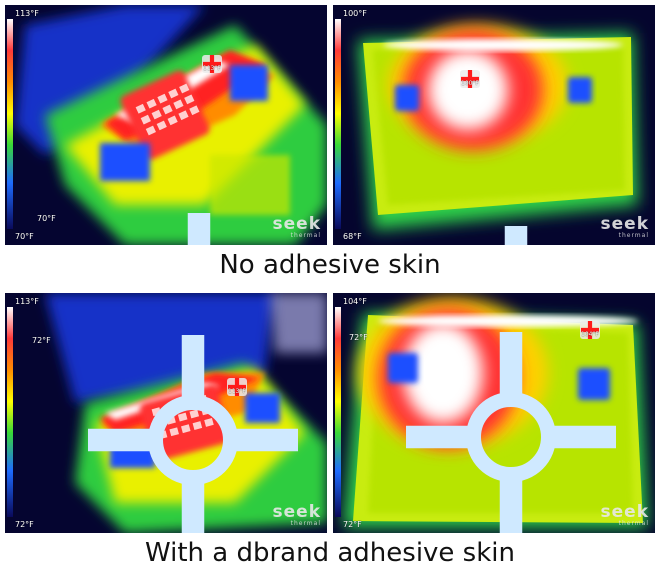 Image resolution: width=660 pixels, height=576 pixels. Describe the element at coordinates (330, 265) in the screenshot. I see `top-caption: No adhesive skin` at that location.